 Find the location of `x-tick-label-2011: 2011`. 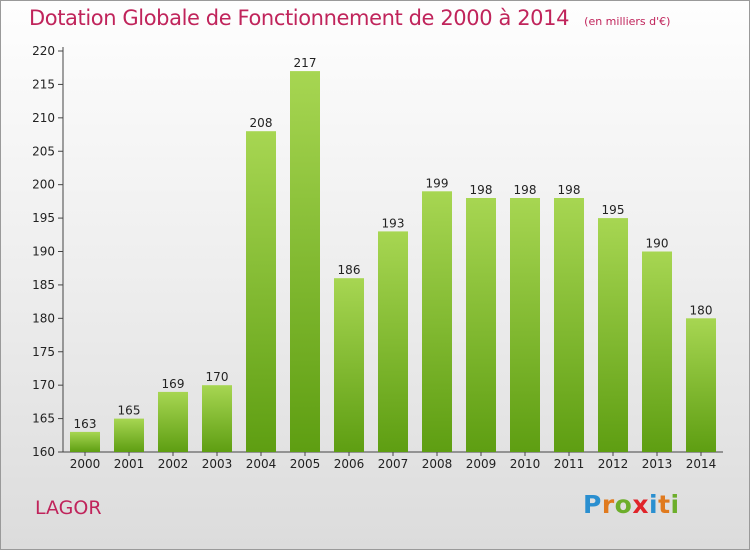

x-tick-label-2011: 2011 is located at coordinates (569, 464).